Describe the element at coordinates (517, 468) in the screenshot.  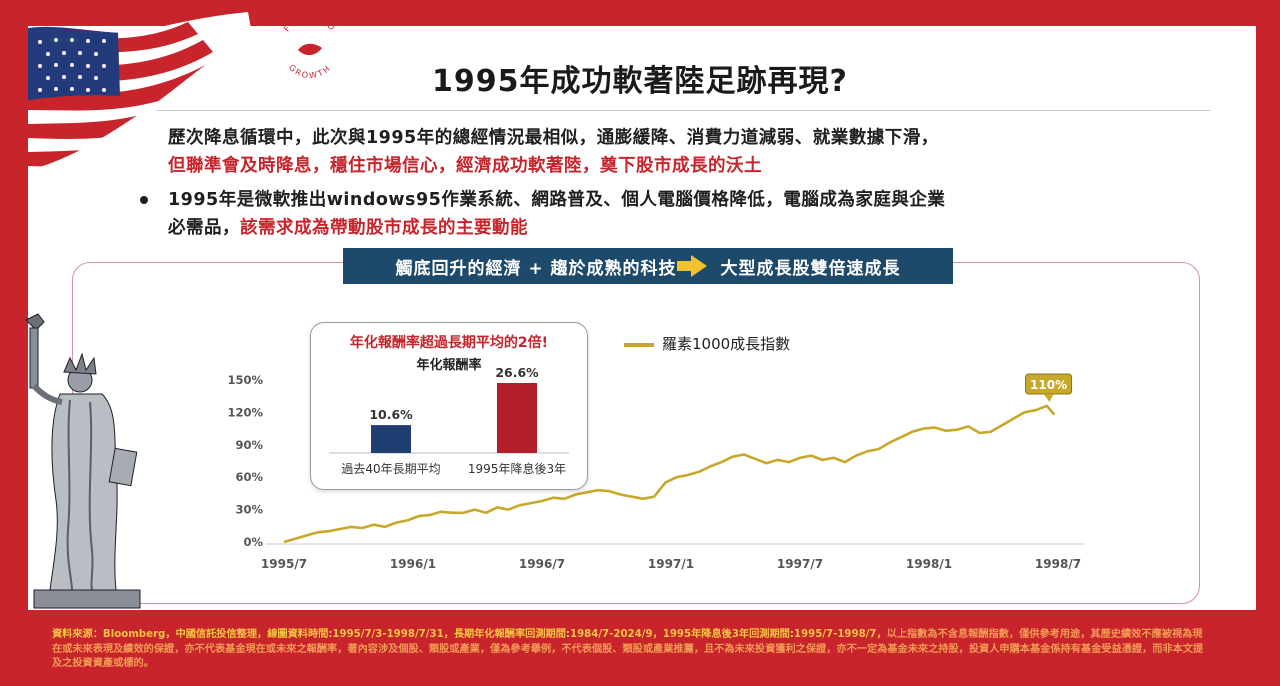
I see `inset-category-label: 1995年降息後3年` at that location.